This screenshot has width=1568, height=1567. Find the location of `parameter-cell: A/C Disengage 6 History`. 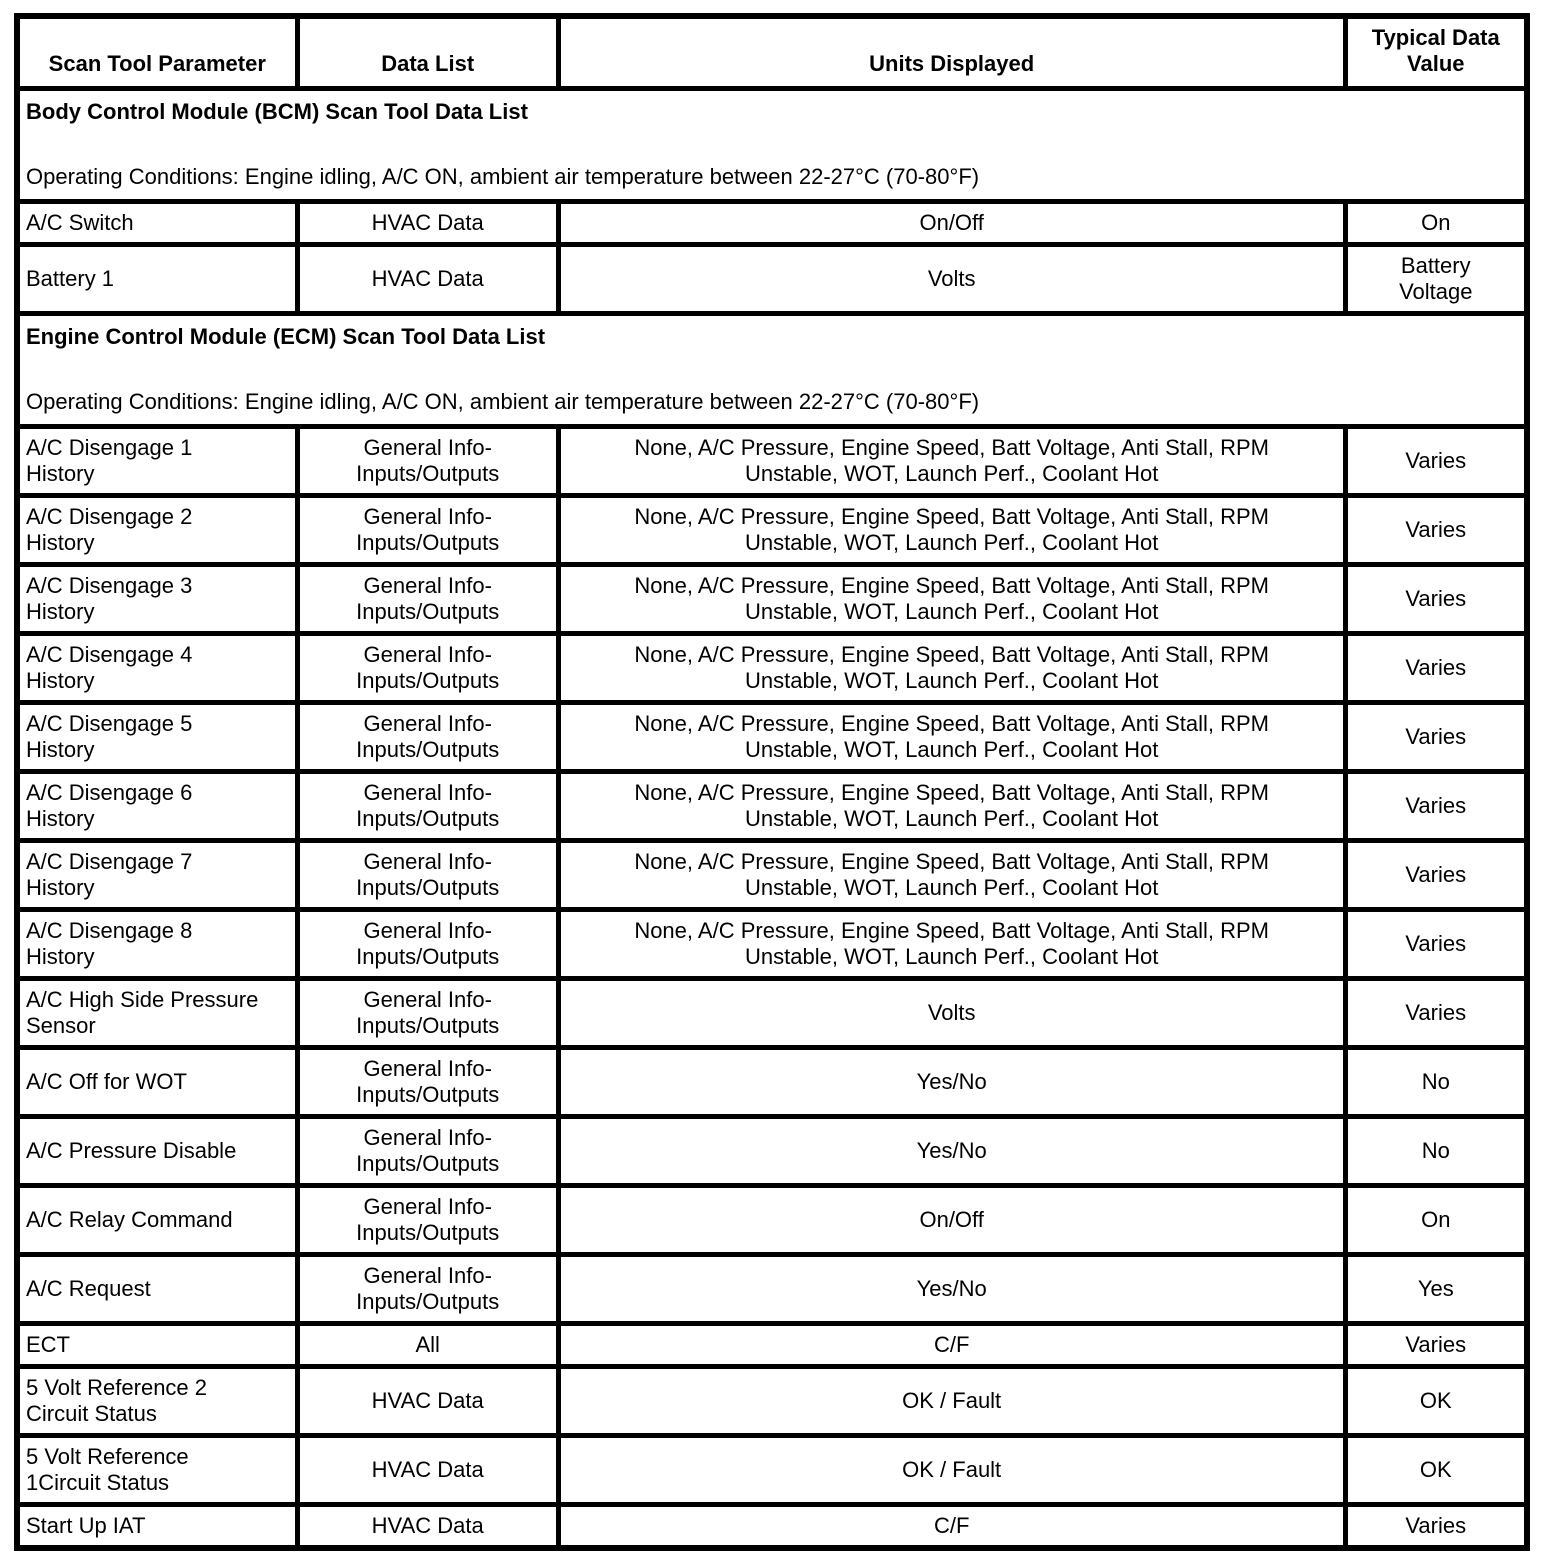

parameter-cell: A/C Disengage 6 History is located at coordinates (157, 806).